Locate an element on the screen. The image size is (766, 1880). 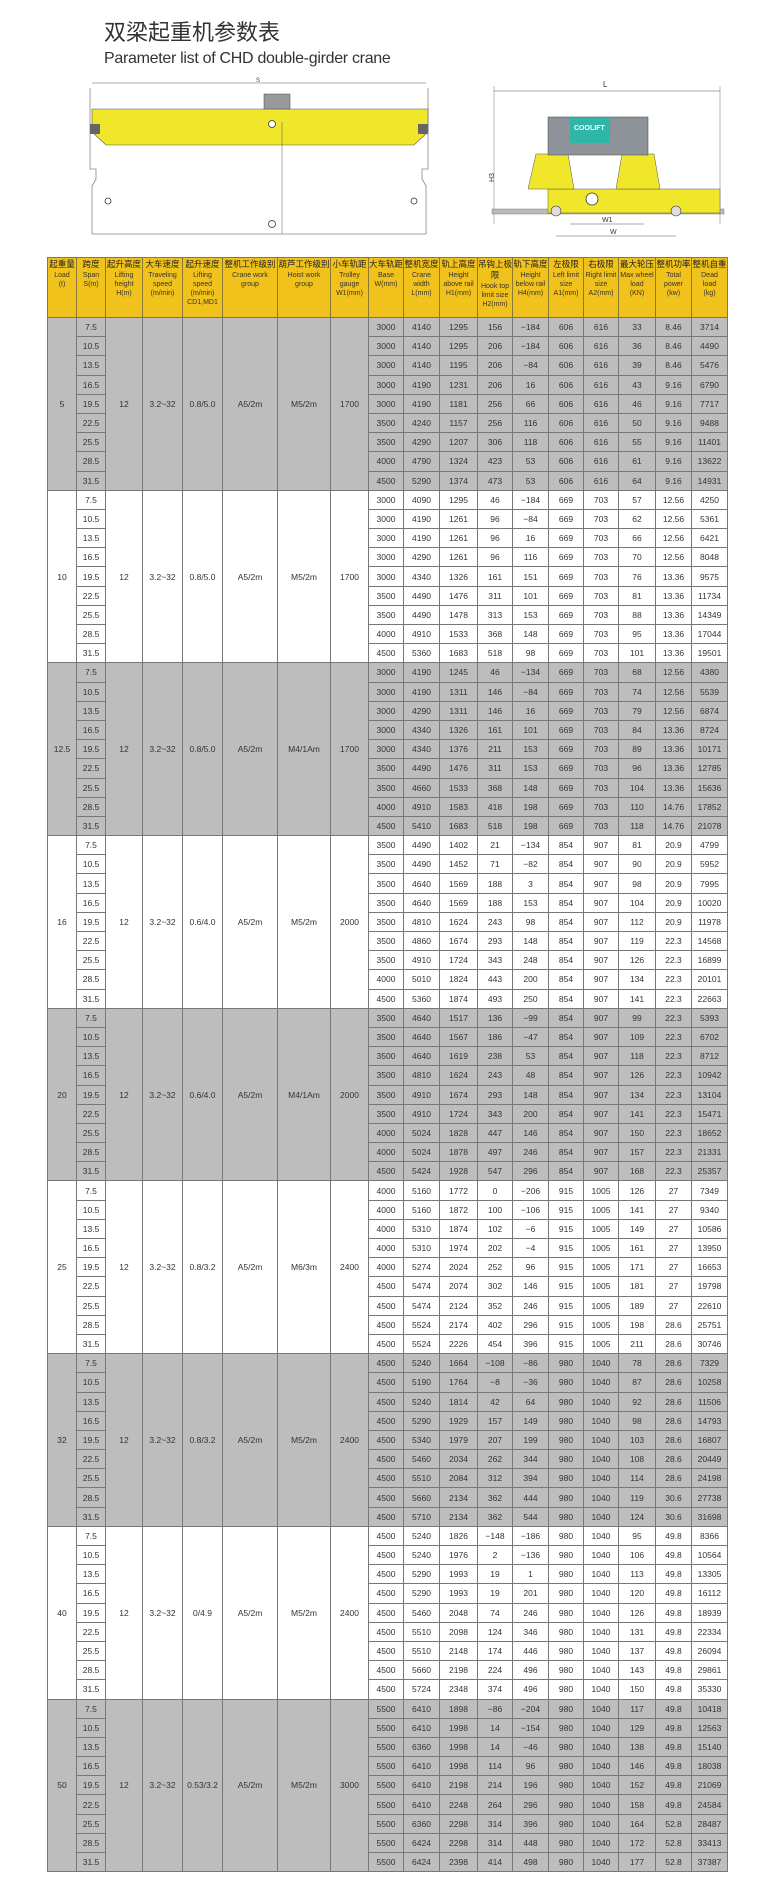
dead-load-cell: 16112 is located at coordinates (709, 1593).